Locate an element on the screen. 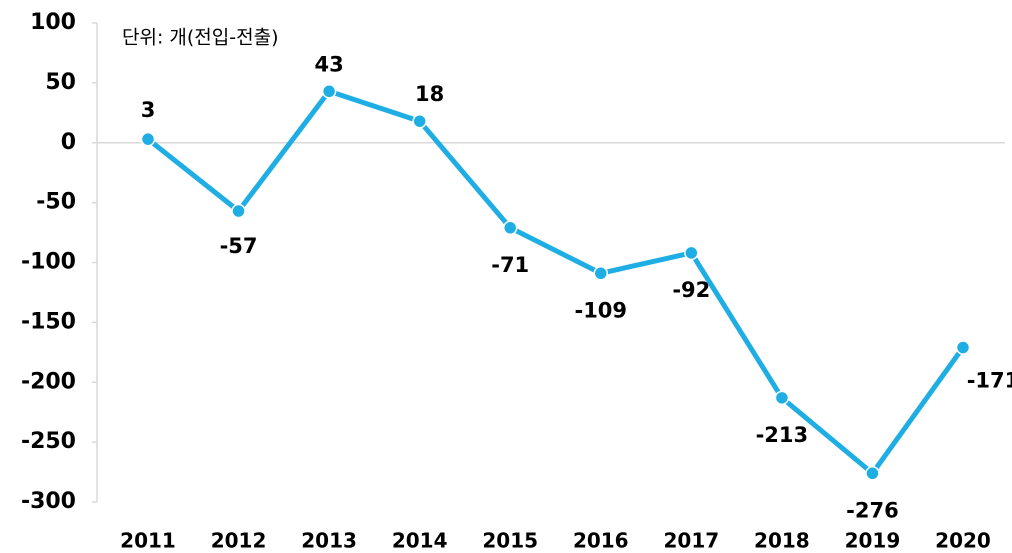  x-tick-label: 2011 is located at coordinates (148, 541).